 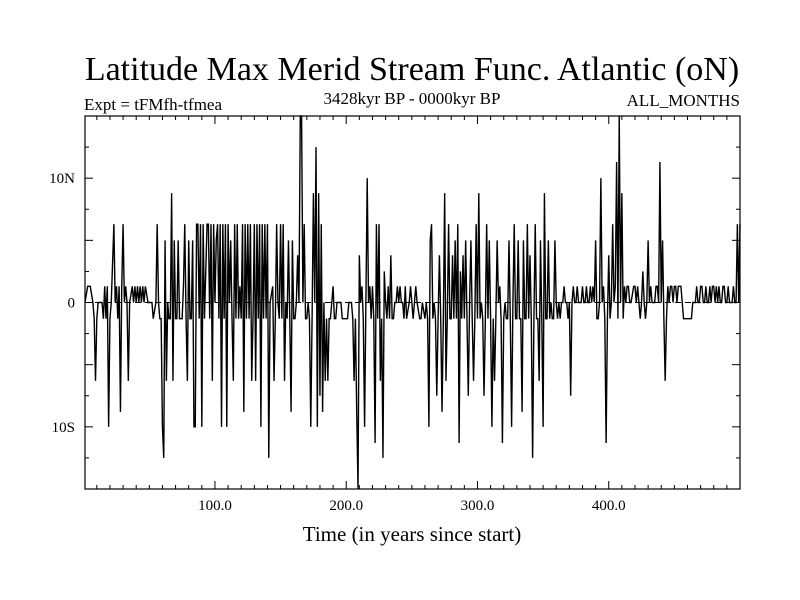 I want to click on x-axis-title: Time (in years since start), so click(x=412, y=534).